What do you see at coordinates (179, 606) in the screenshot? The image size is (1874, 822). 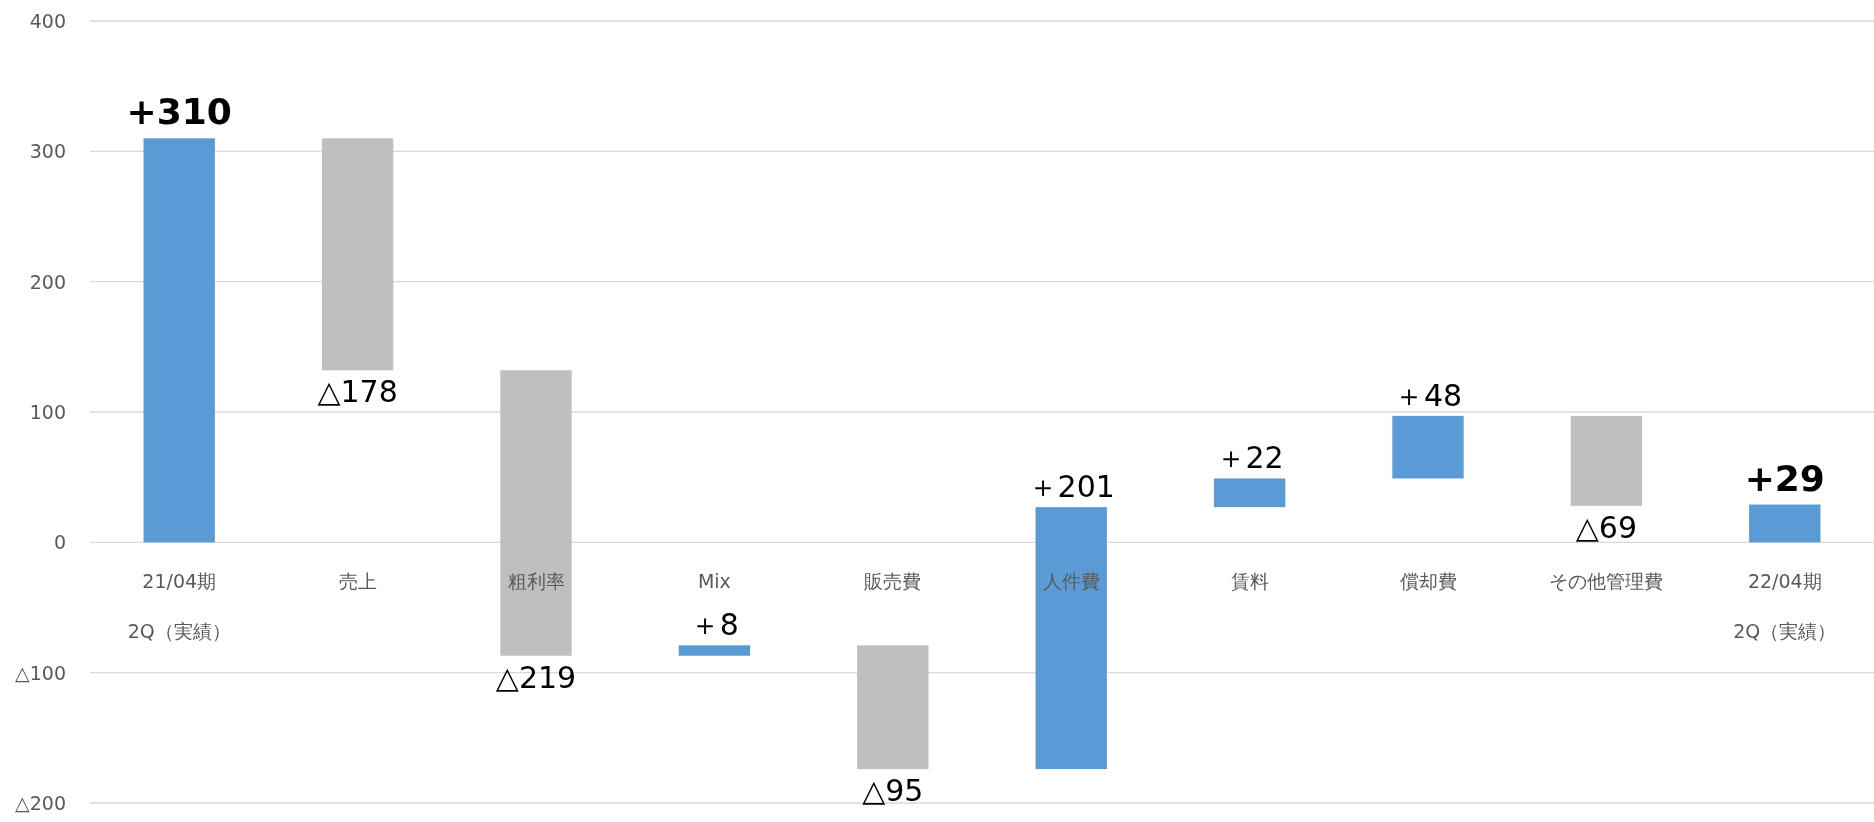 I see `category-label: 21/04期 2Q（実績）` at bounding box center [179, 606].